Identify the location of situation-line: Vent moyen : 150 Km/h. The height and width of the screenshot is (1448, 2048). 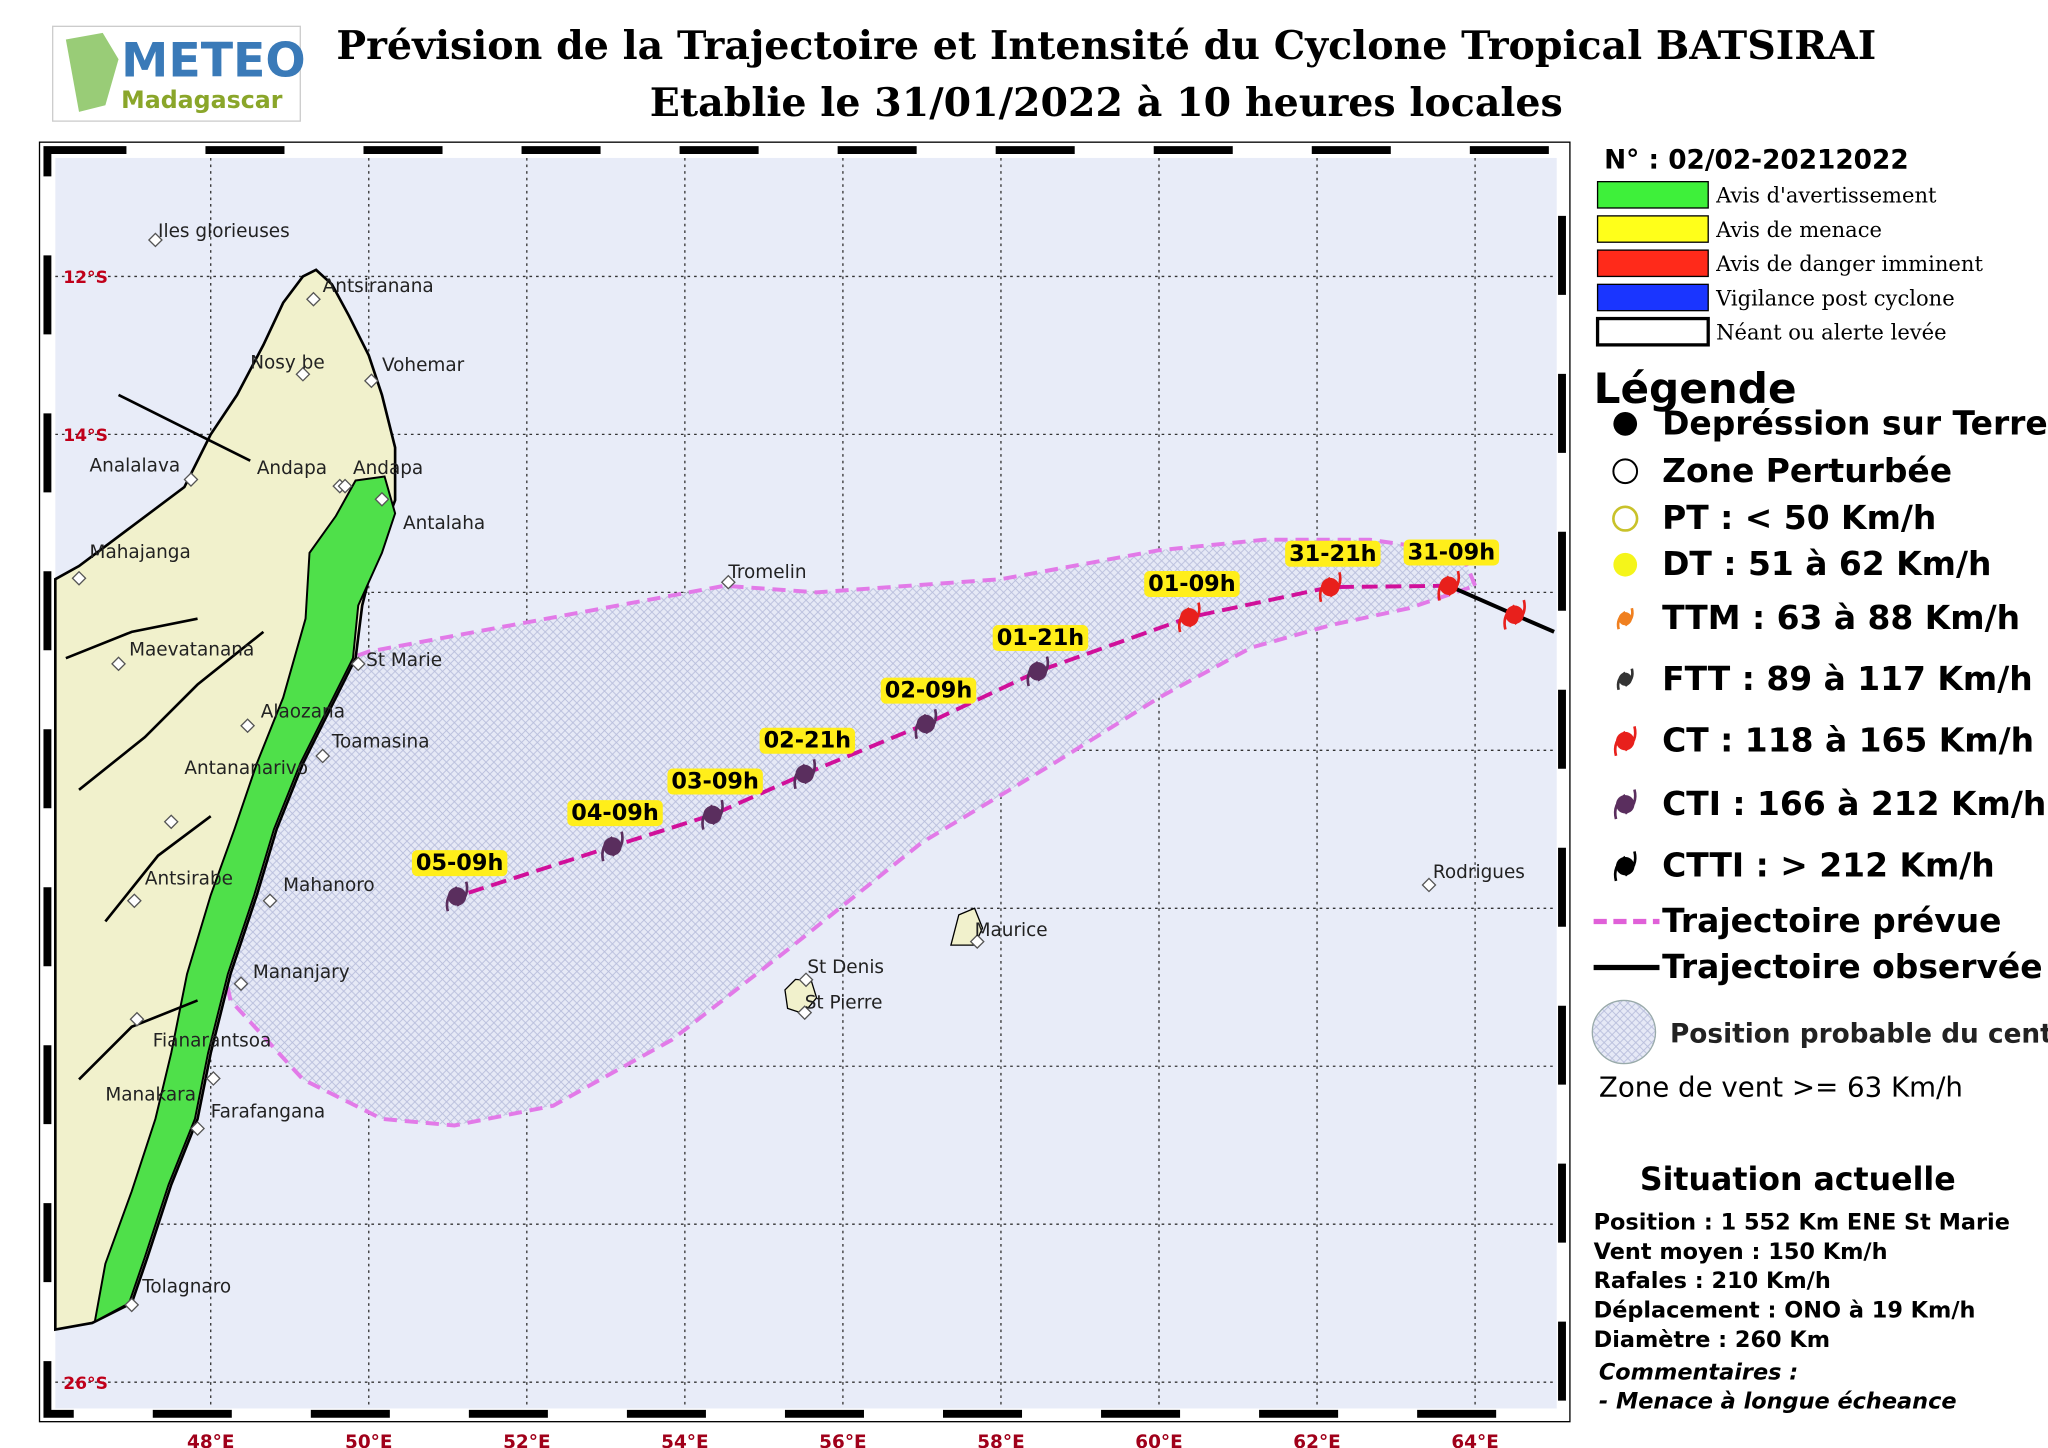
(1741, 1252).